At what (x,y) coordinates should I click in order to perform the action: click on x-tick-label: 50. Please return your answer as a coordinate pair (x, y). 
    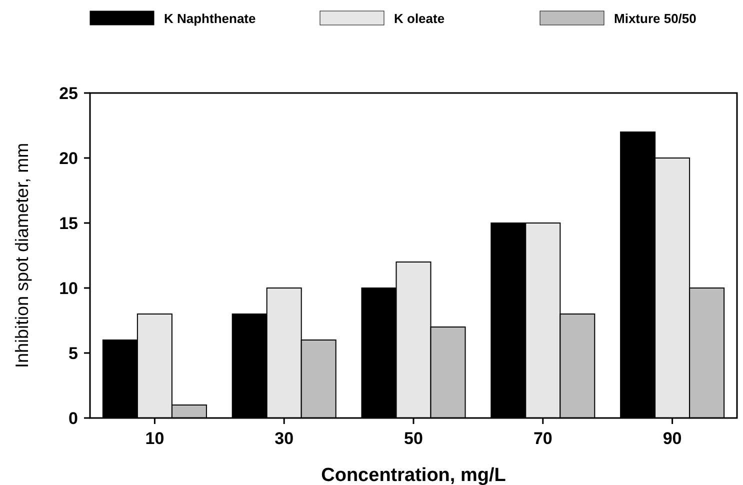
    Looking at the image, I should click on (413, 438).